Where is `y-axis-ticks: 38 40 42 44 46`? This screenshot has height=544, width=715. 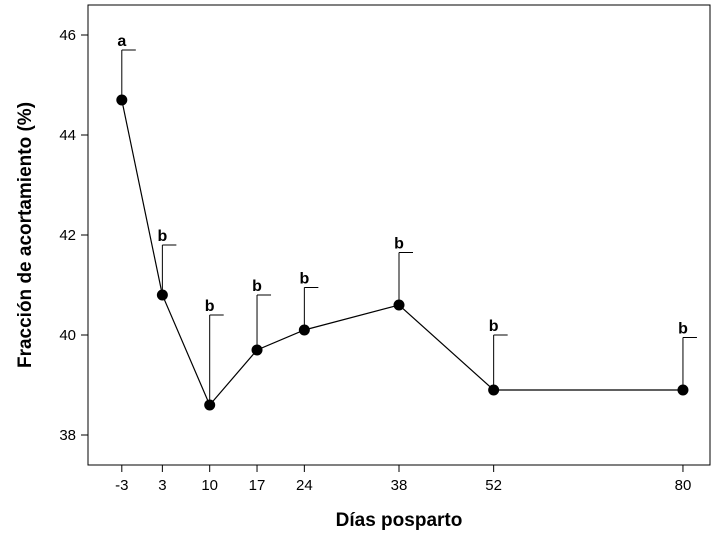 y-axis-ticks: 38 40 42 44 46 is located at coordinates (73, 235).